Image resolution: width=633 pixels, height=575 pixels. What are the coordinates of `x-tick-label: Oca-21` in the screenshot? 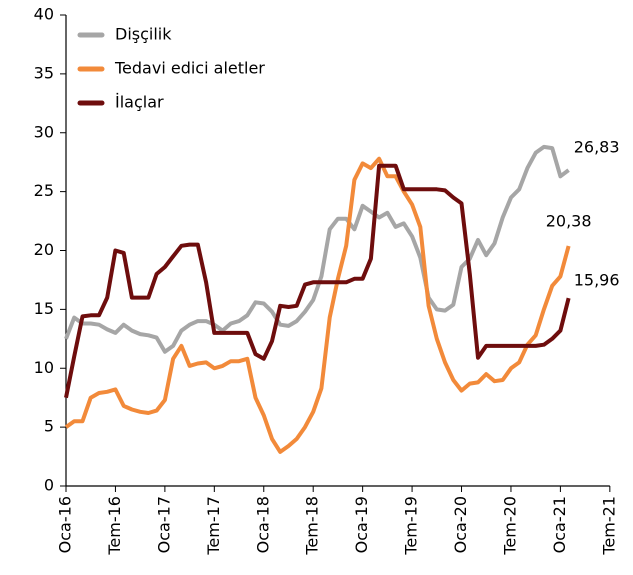 It's located at (559, 524).